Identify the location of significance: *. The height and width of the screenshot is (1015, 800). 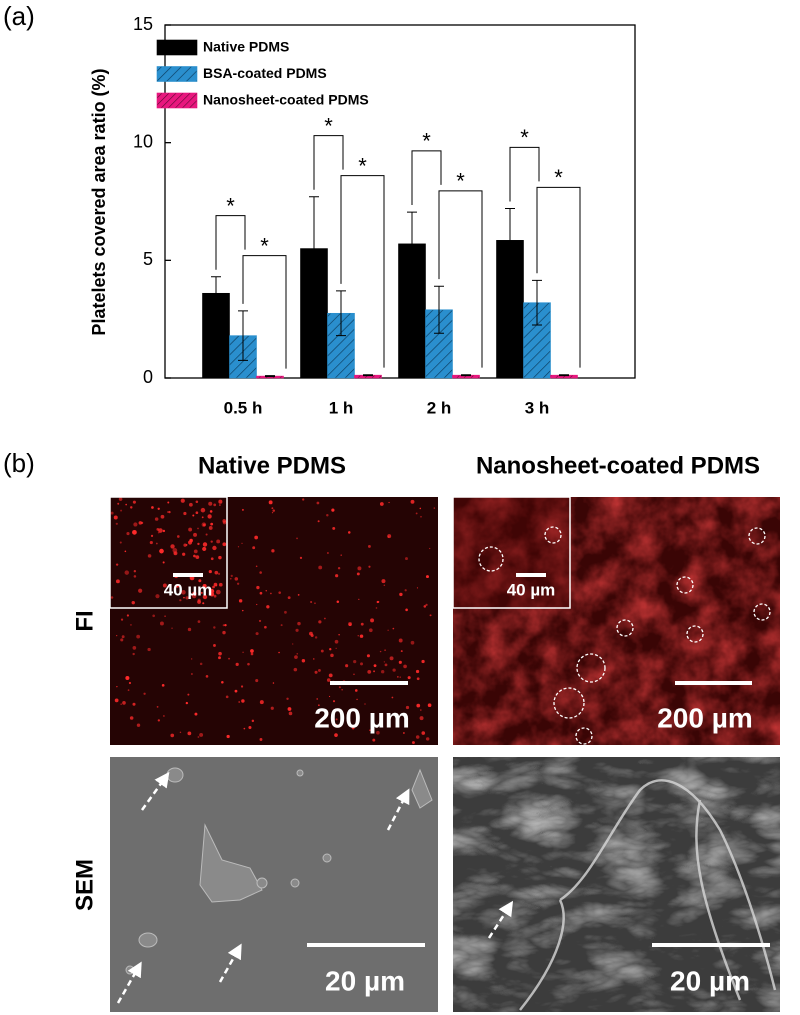
(230, 205).